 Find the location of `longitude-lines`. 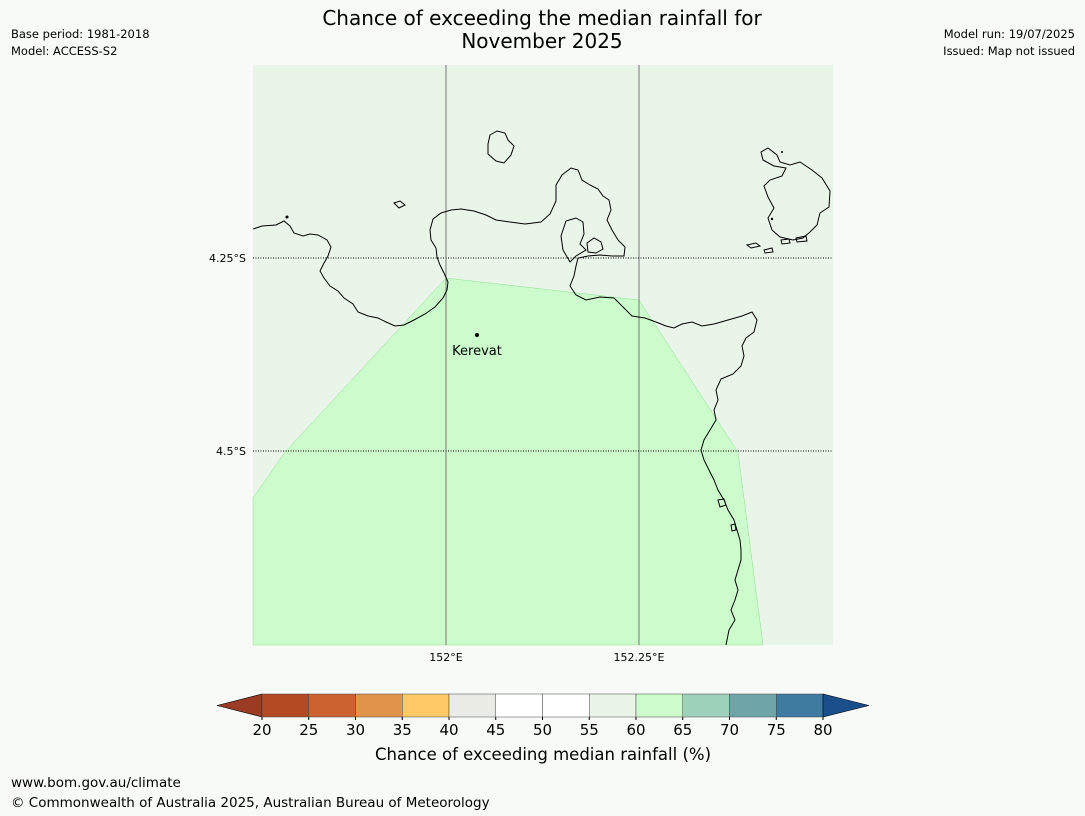

longitude-lines is located at coordinates (542, 355).